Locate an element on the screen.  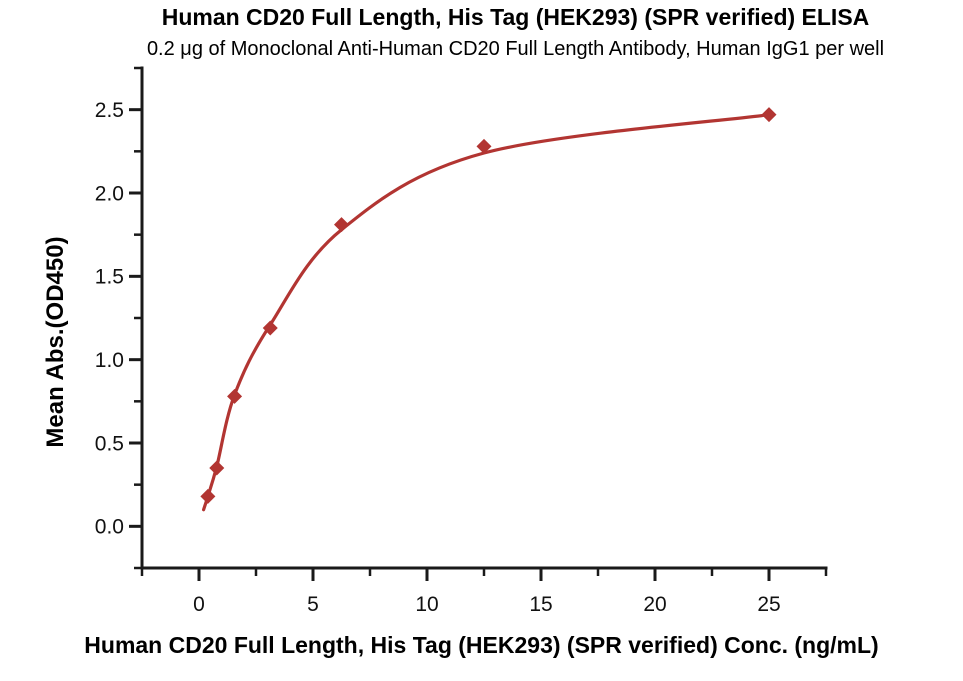
y-tick-label: 0.5 is located at coordinates (109, 443).